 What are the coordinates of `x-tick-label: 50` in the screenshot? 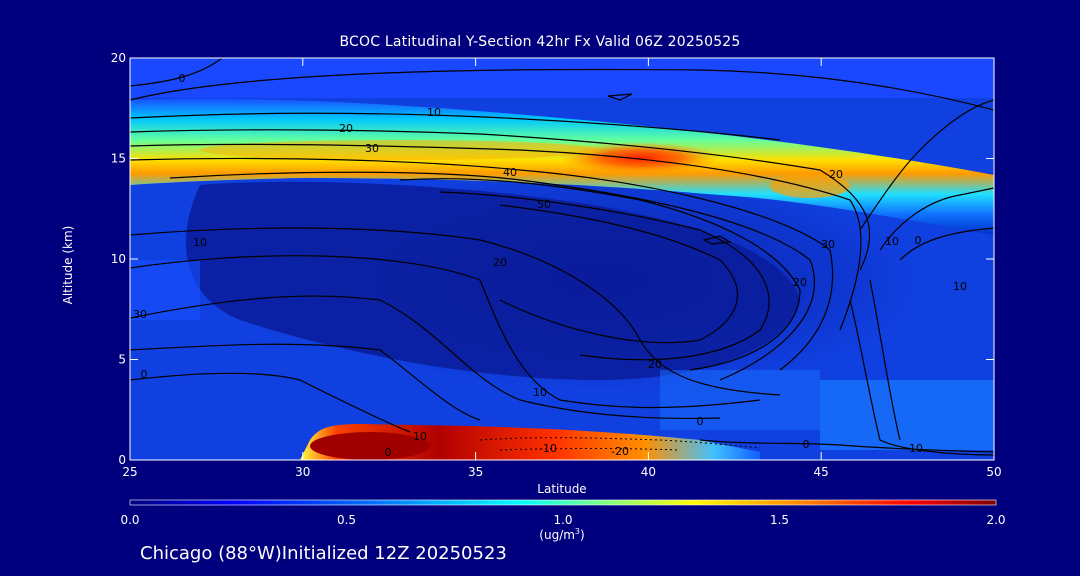 It's located at (993, 472).